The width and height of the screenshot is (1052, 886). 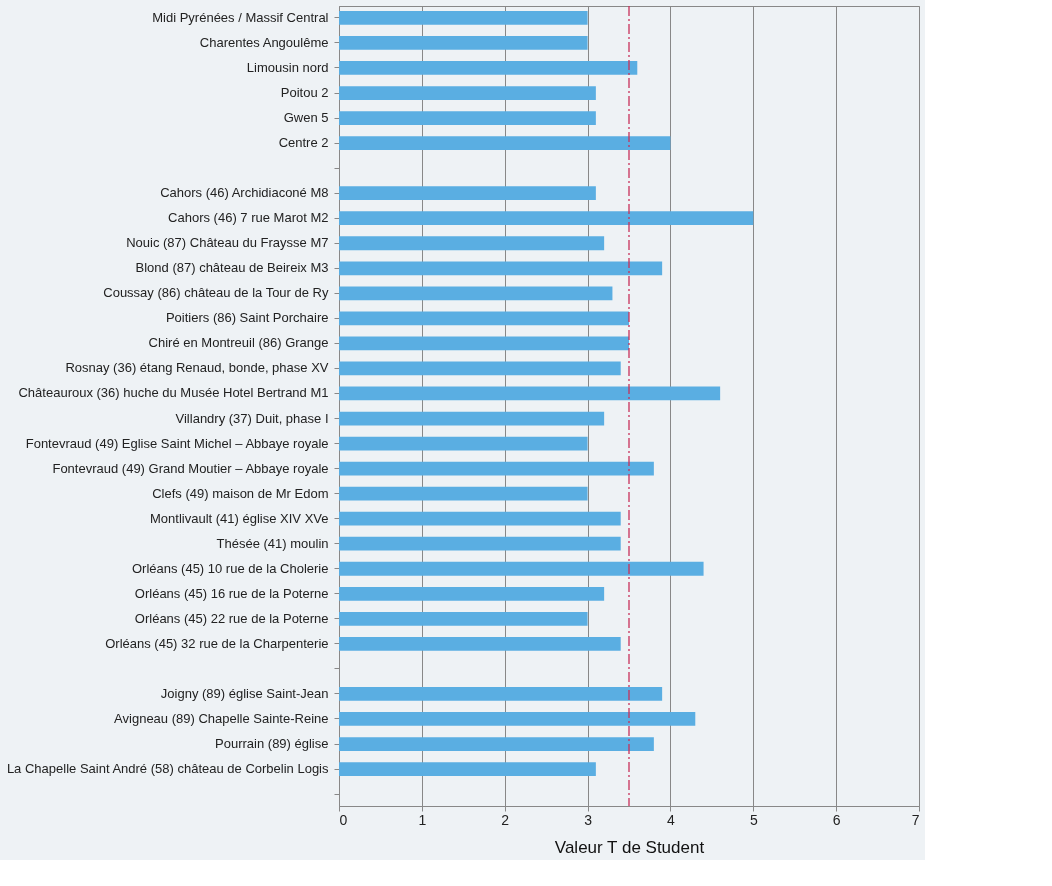 I want to click on y-tick-label: Centre 2, so click(x=303, y=143).